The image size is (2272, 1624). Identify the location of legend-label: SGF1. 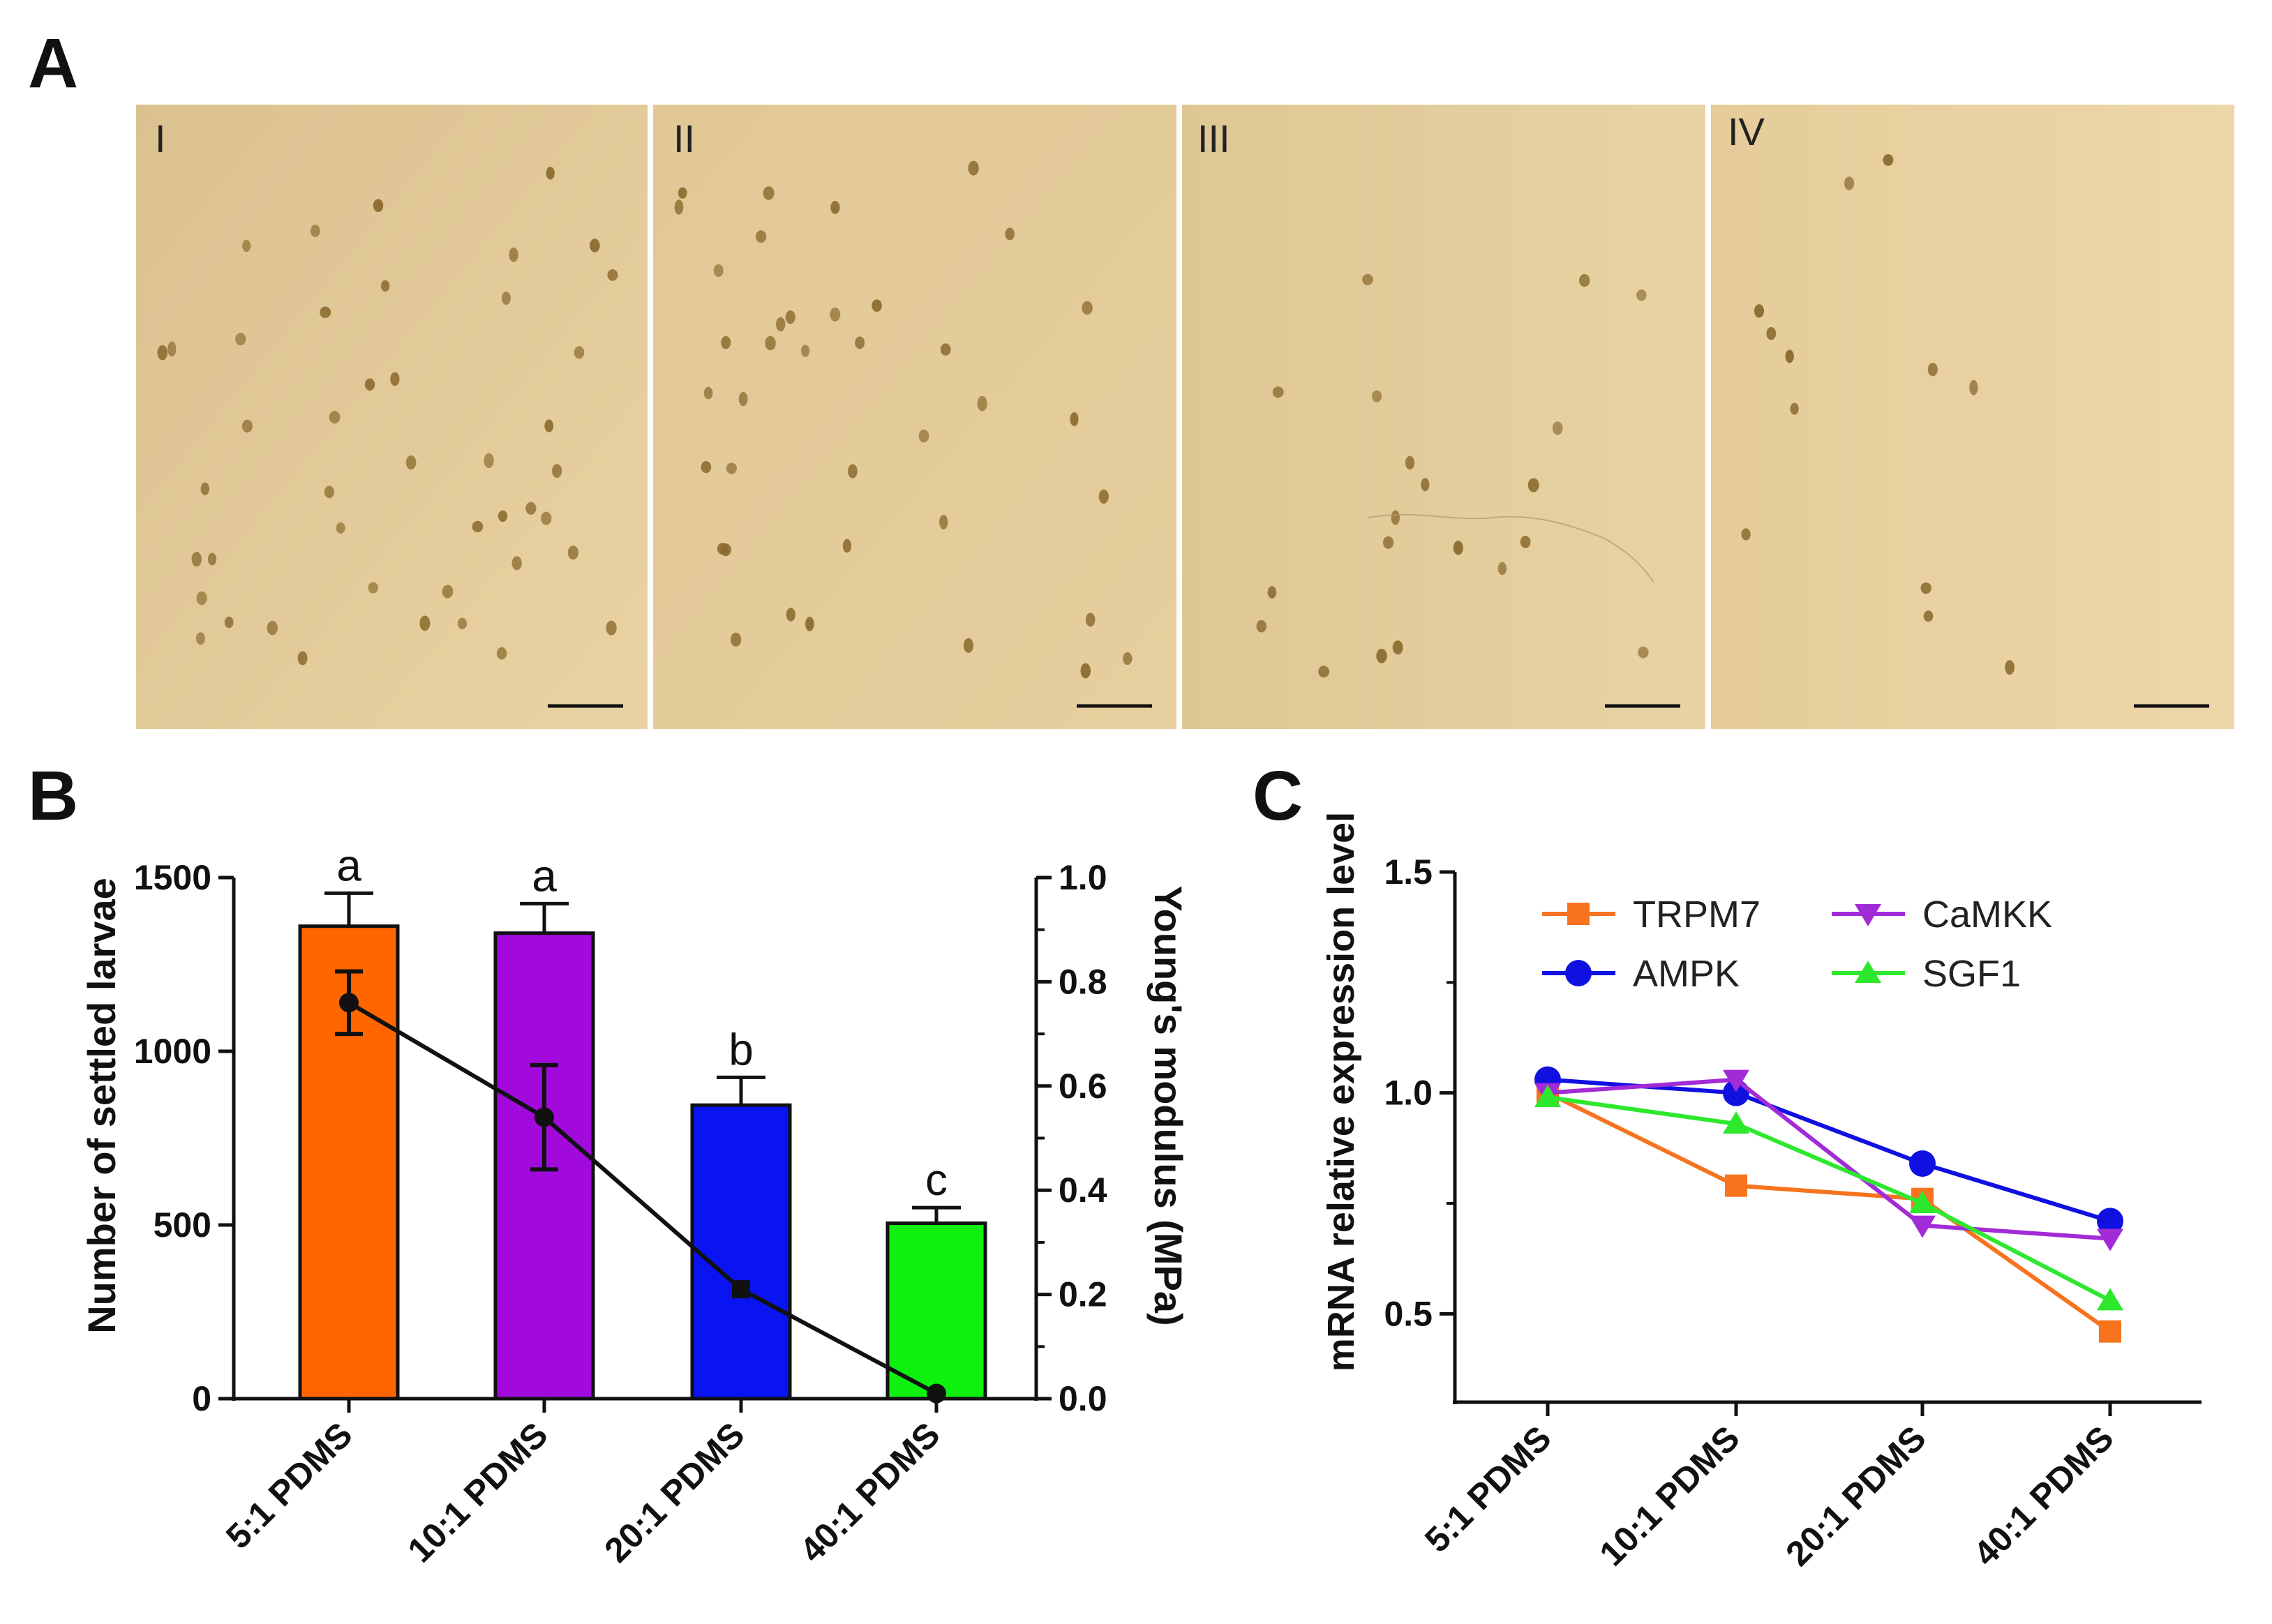
(1971, 974).